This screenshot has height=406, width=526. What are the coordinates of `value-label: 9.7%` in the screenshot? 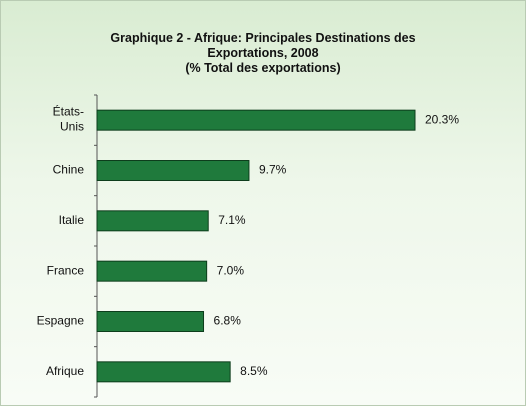 It's located at (273, 170).